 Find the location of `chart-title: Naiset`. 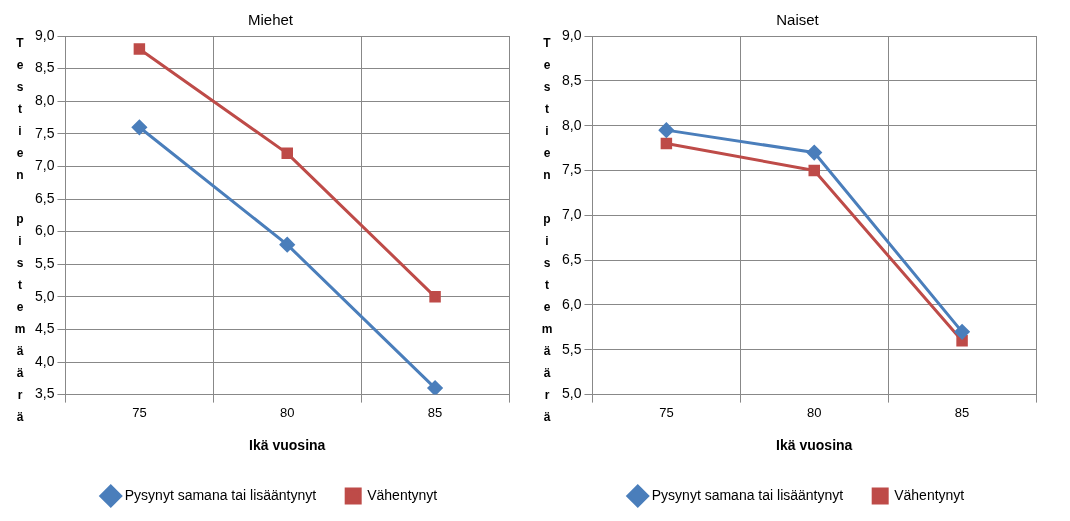

chart-title: Naiset is located at coordinates (798, 20).